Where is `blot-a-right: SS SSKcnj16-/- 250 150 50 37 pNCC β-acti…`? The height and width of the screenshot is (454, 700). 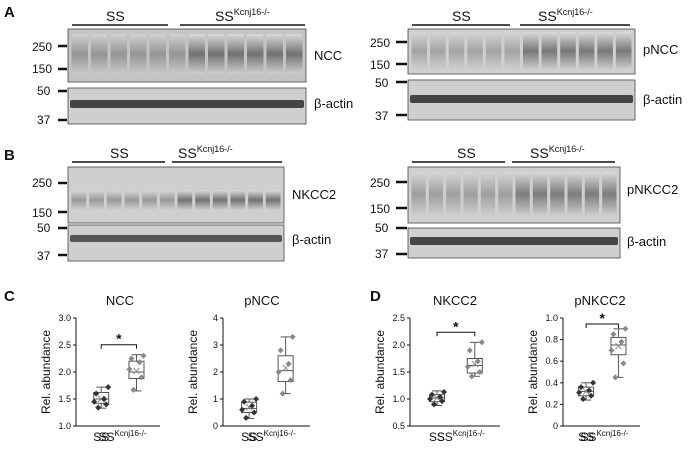
blot-a-right: SS SSKcnj16-/- 250 150 50 37 pNCC β-acti… is located at coordinates (526, 65).